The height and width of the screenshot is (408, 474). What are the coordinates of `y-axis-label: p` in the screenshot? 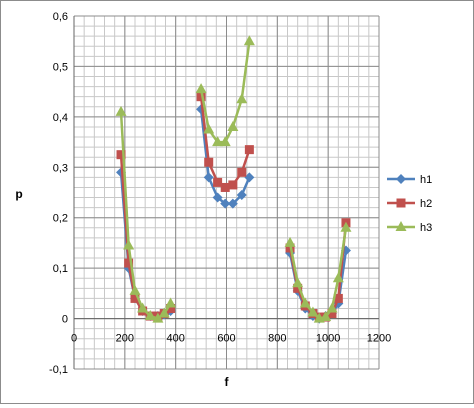 It's located at (18, 194).